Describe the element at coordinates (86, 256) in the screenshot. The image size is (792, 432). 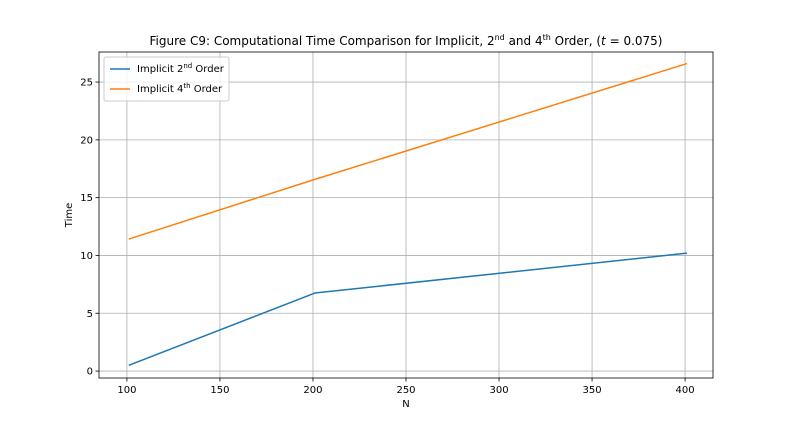
I see `y-tick-label: 10` at that location.